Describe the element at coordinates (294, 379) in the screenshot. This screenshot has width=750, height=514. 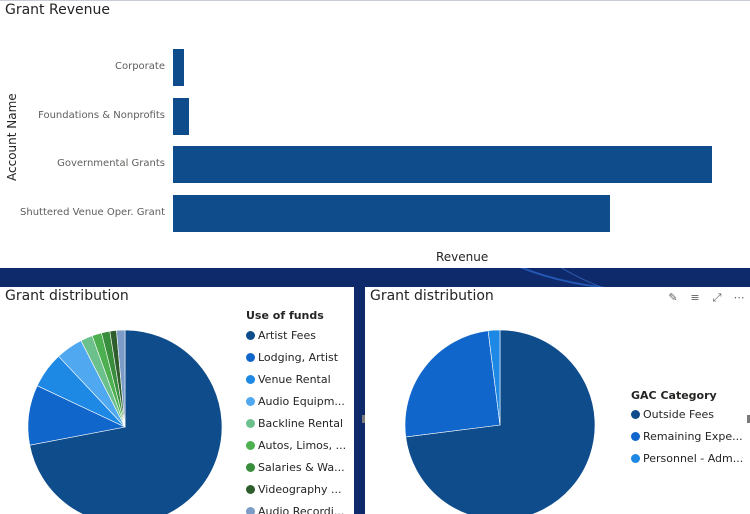
I see `legend-label: Venue Rental` at that location.